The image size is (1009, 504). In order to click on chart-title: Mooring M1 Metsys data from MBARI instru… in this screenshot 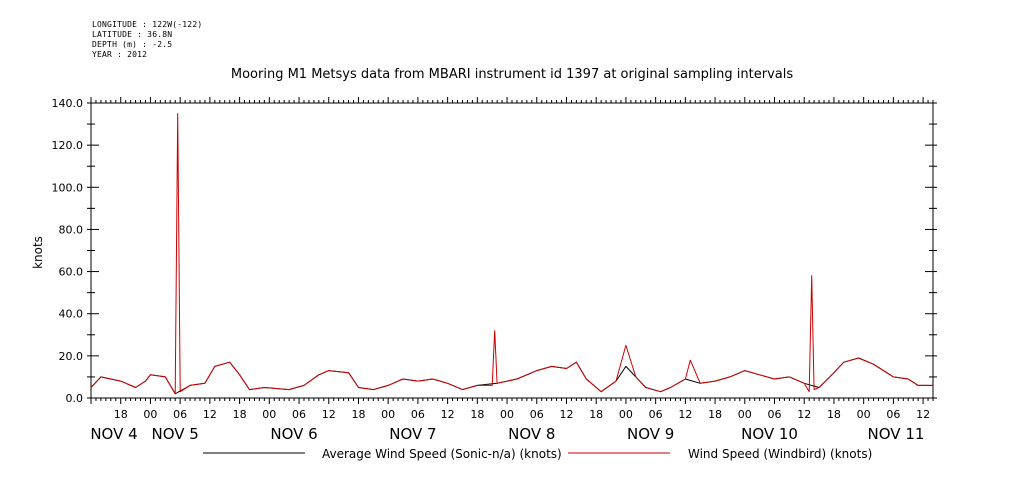, I will do `click(512, 74)`.